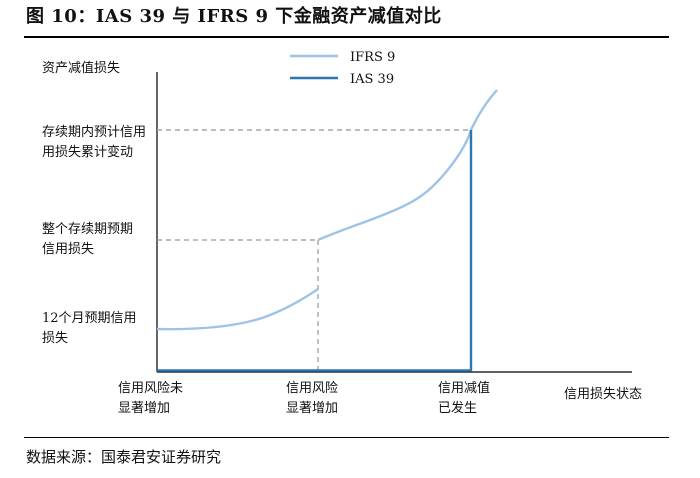  I want to click on legend-ifrs9-label: IFRS 9, so click(372, 57).